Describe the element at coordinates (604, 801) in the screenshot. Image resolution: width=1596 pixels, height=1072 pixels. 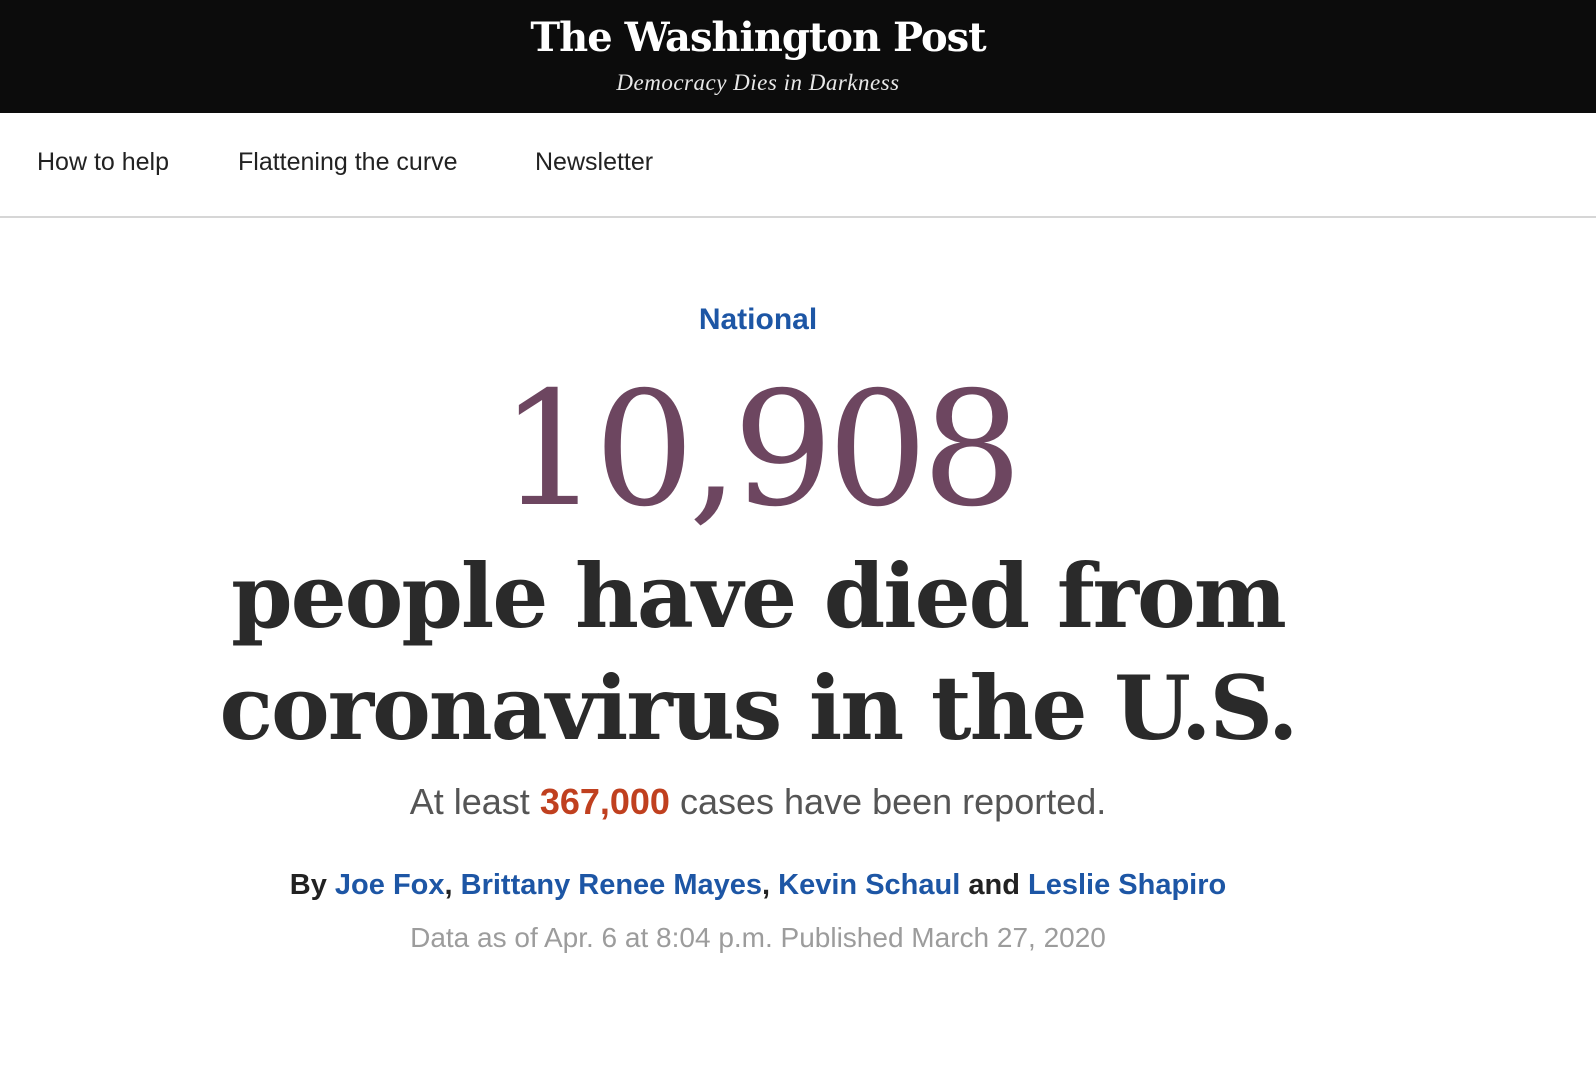
I see `cases-count: 367,000` at that location.